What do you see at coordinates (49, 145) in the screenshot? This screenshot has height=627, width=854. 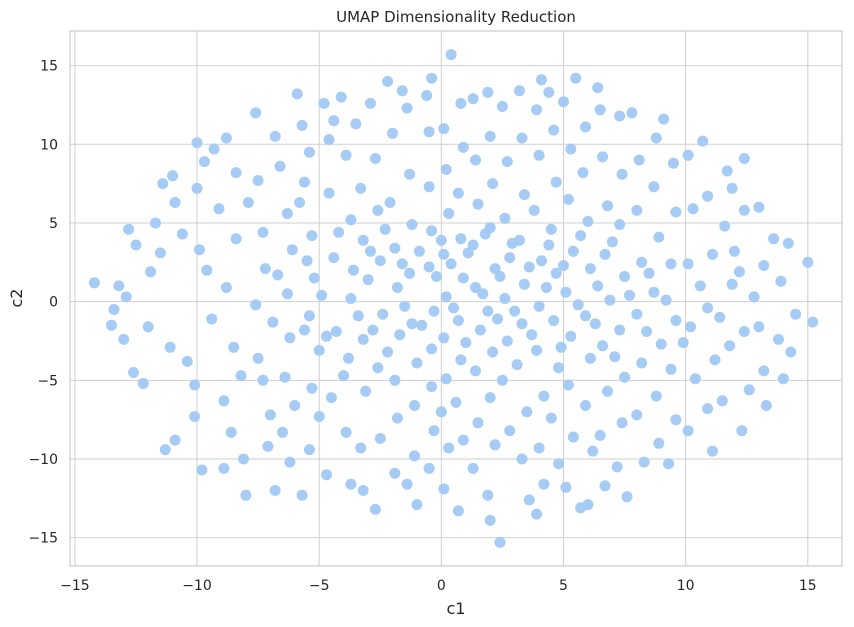 I see `y-tick-label: 10` at bounding box center [49, 145].